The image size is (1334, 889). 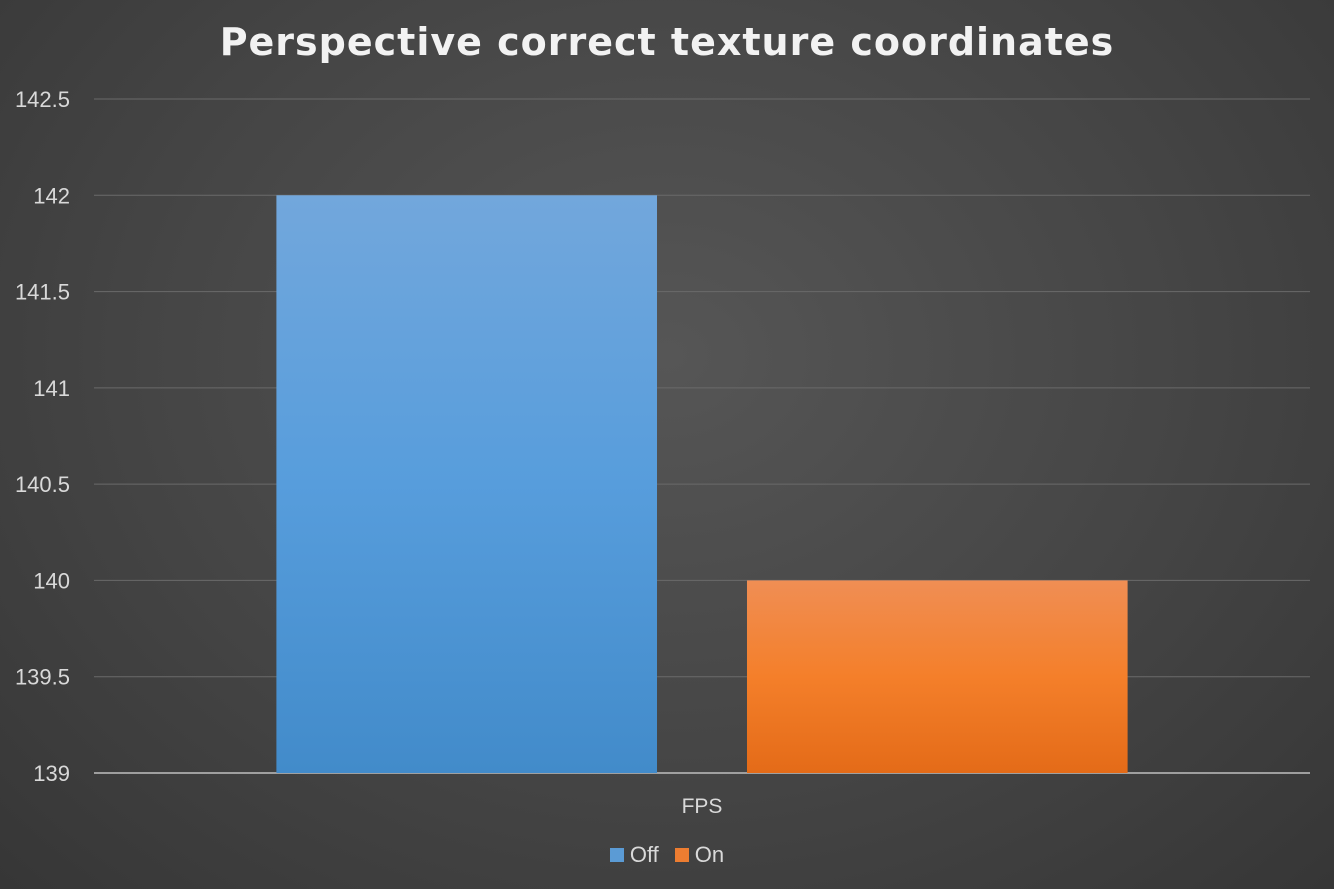 What do you see at coordinates (51, 388) in the screenshot?
I see `y-tick-label: 141` at bounding box center [51, 388].